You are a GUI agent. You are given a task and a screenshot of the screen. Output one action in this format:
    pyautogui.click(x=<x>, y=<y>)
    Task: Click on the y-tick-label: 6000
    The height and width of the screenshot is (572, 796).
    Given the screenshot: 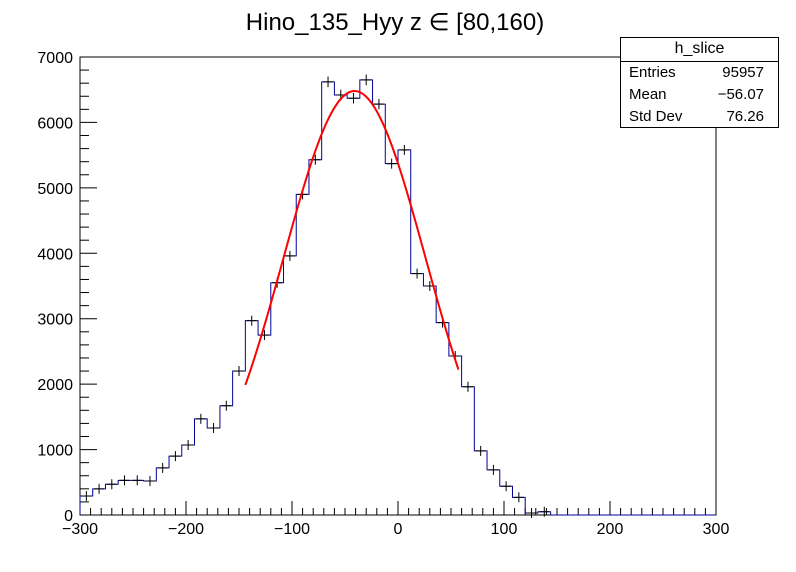 What is the action you would take?
    pyautogui.click(x=55, y=123)
    